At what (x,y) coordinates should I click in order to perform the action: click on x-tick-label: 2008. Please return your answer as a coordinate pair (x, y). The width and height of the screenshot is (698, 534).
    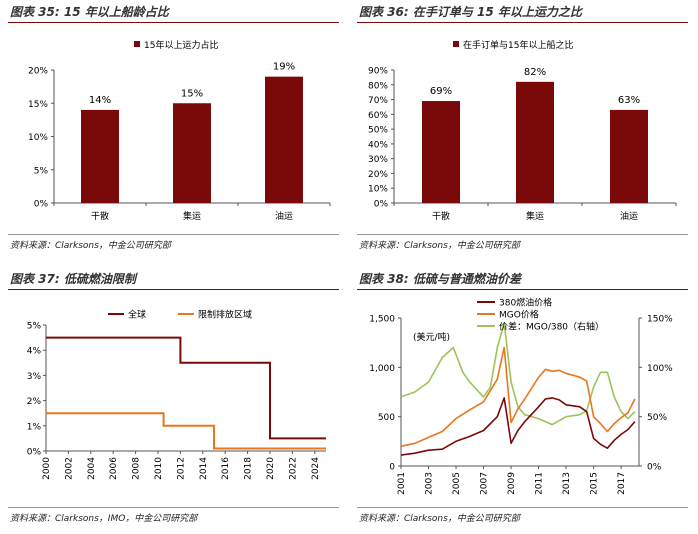
    Looking at the image, I should click on (137, 468).